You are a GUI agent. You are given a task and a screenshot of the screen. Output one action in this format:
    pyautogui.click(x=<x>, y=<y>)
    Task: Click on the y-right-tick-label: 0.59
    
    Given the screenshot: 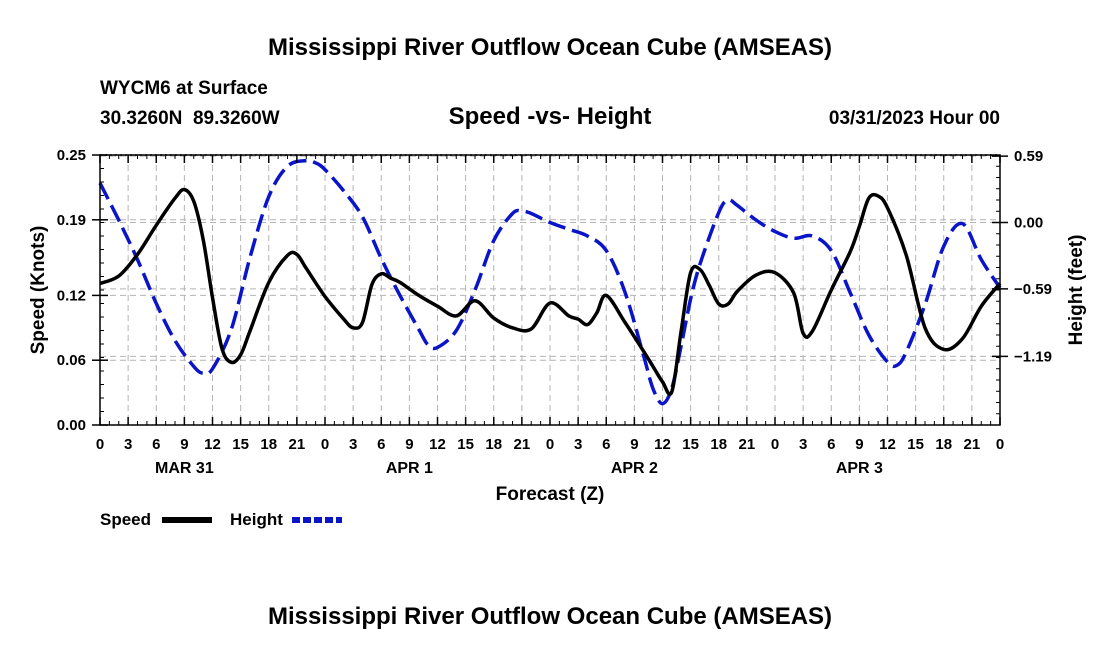 What is the action you would take?
    pyautogui.click(x=1028, y=156)
    